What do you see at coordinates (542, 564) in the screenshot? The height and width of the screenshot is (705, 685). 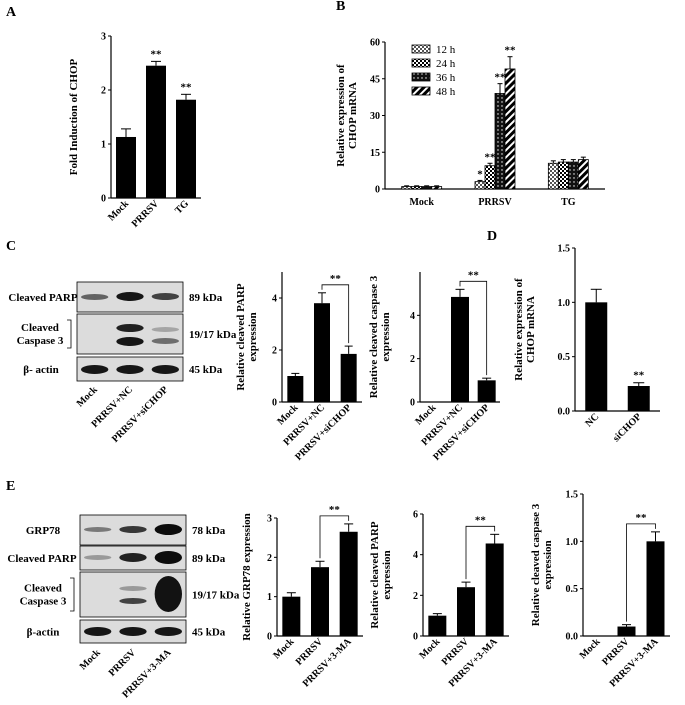 I see `y-axis-label: Relative cleaved caspase 3expression` at bounding box center [542, 564].